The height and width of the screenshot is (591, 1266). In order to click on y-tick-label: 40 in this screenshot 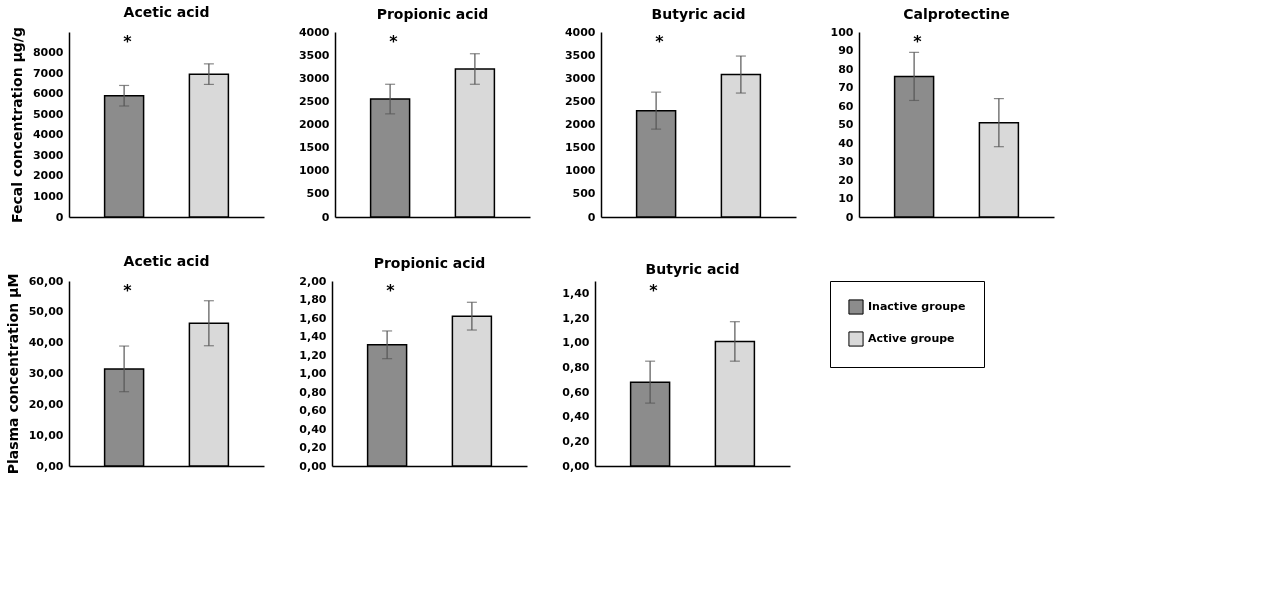, I will do `click(846, 143)`.